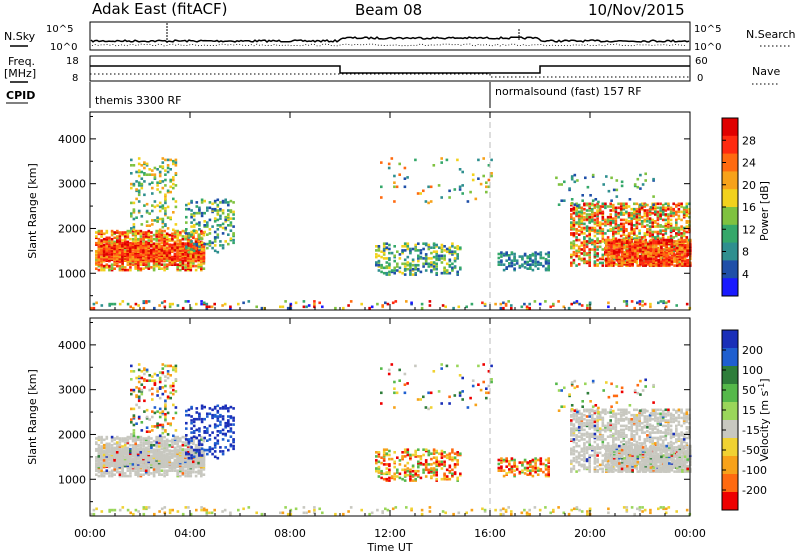 The width and height of the screenshot is (800, 554). I want to click on date-title: 10/Nov/2015, so click(636, 10).